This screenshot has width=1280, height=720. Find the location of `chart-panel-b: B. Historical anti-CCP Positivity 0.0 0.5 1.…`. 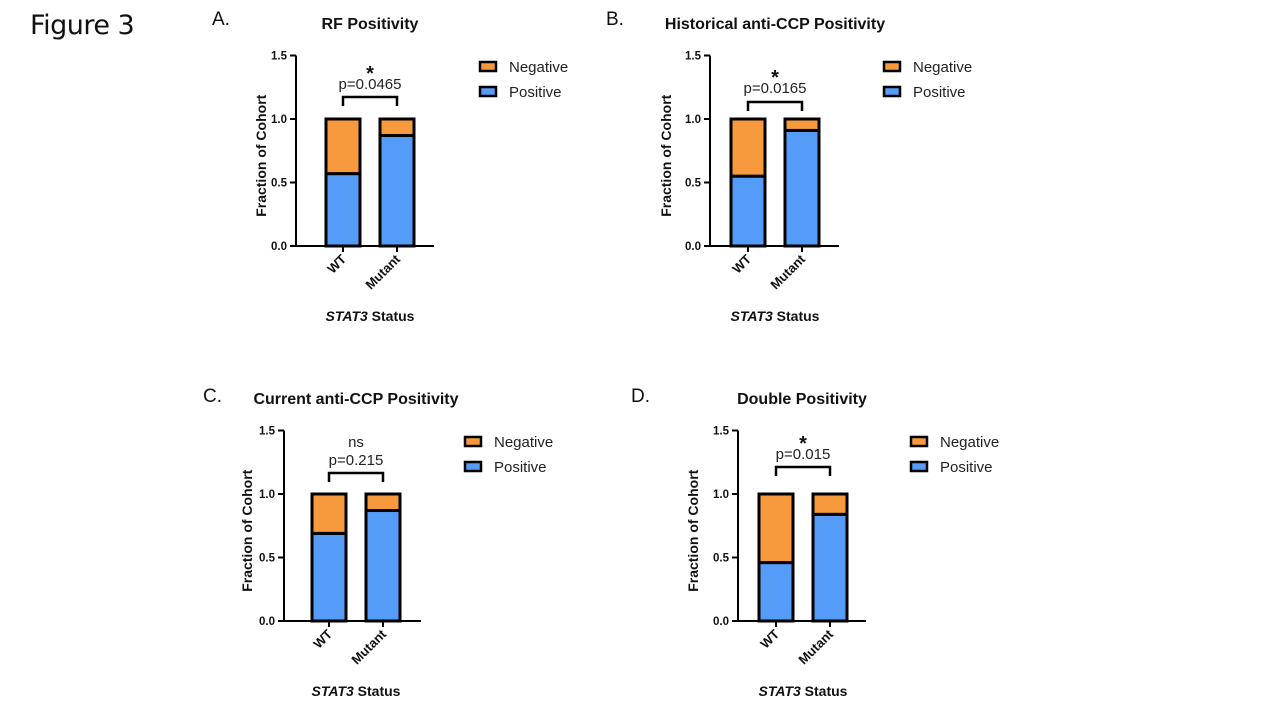

chart-panel-b: B. Historical anti-CCP Positivity 0.0 0.5 1.… is located at coordinates (789, 166).